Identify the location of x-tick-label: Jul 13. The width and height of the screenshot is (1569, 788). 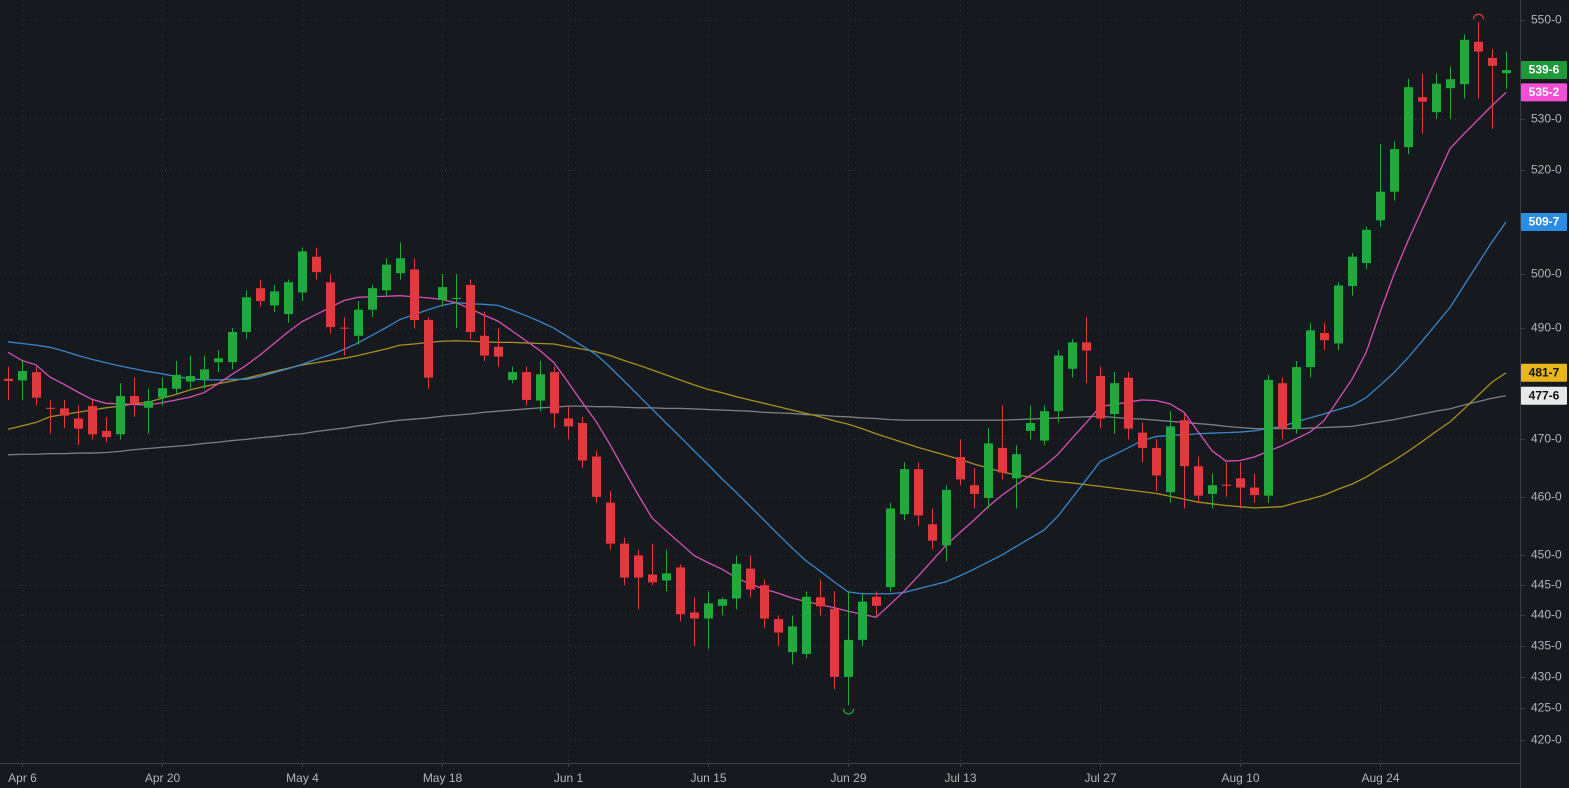
(960, 778).